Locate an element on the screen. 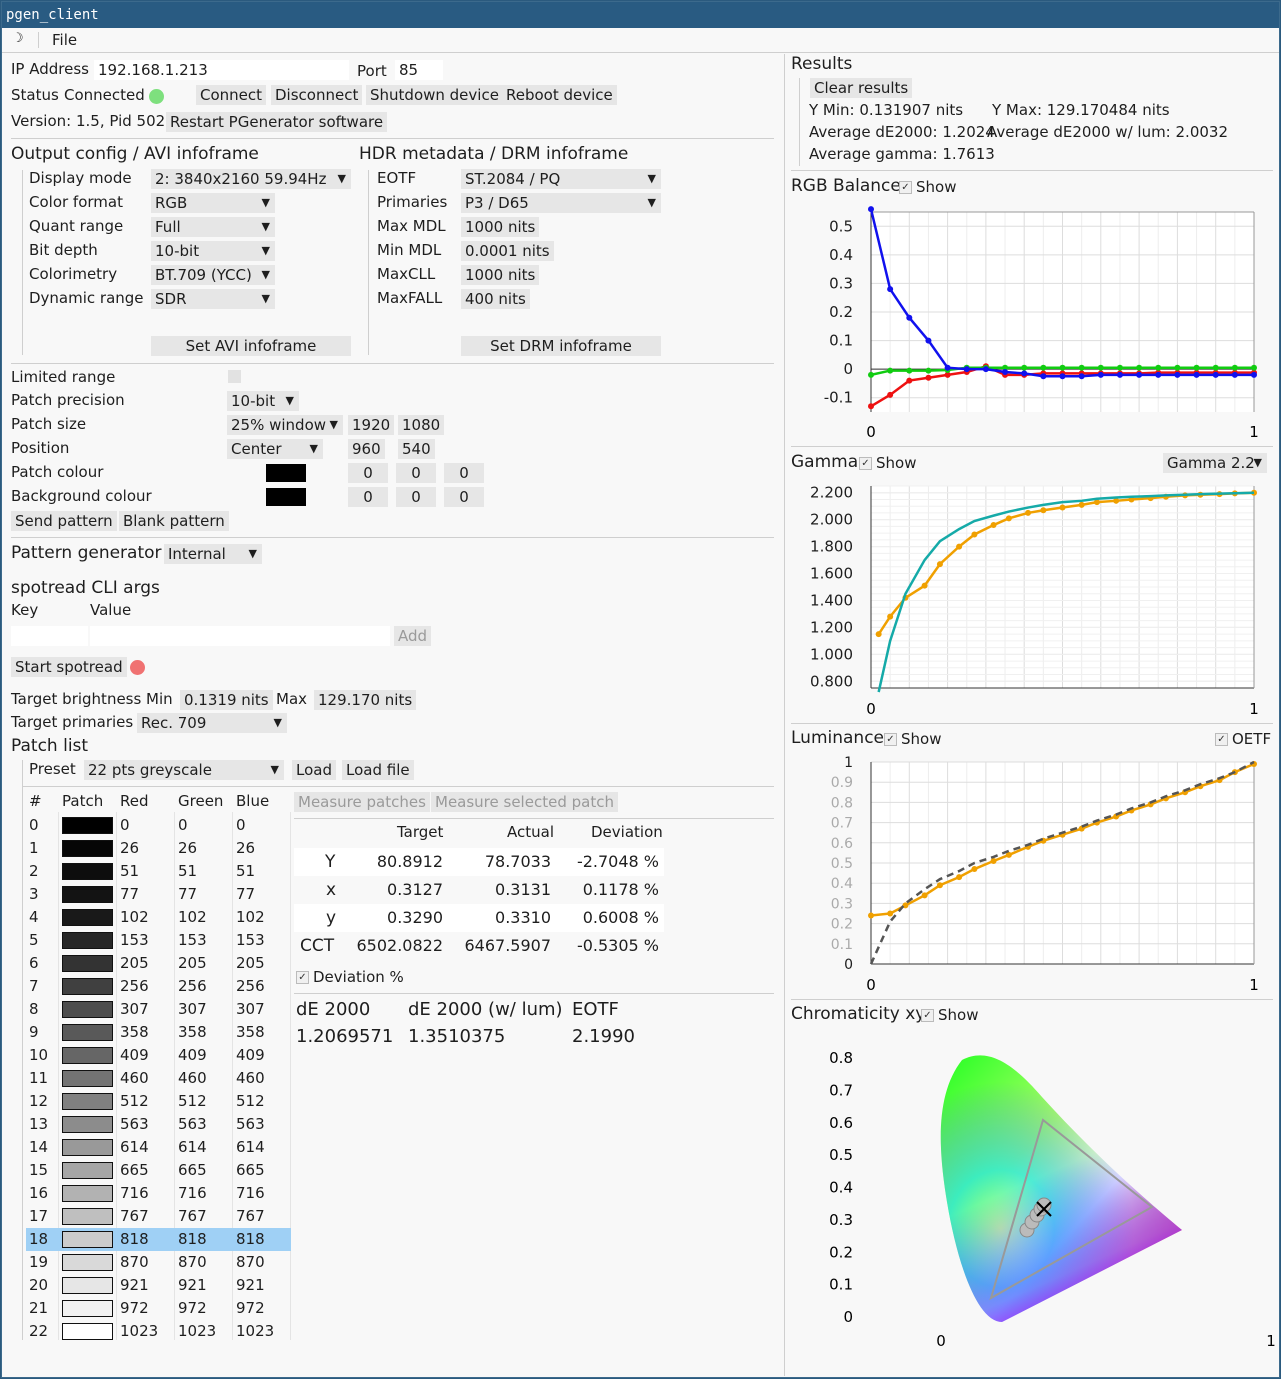 This screenshot has height=1379, width=1281. avi-select: 2: 3840x2160 59.94Hz ▼ is located at coordinates (251, 179).